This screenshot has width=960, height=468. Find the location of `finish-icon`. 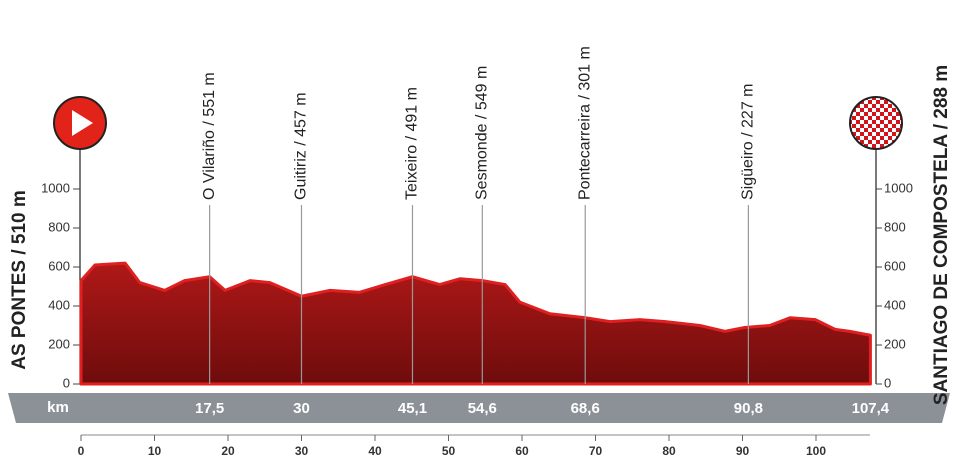

finish-icon is located at coordinates (876, 123).